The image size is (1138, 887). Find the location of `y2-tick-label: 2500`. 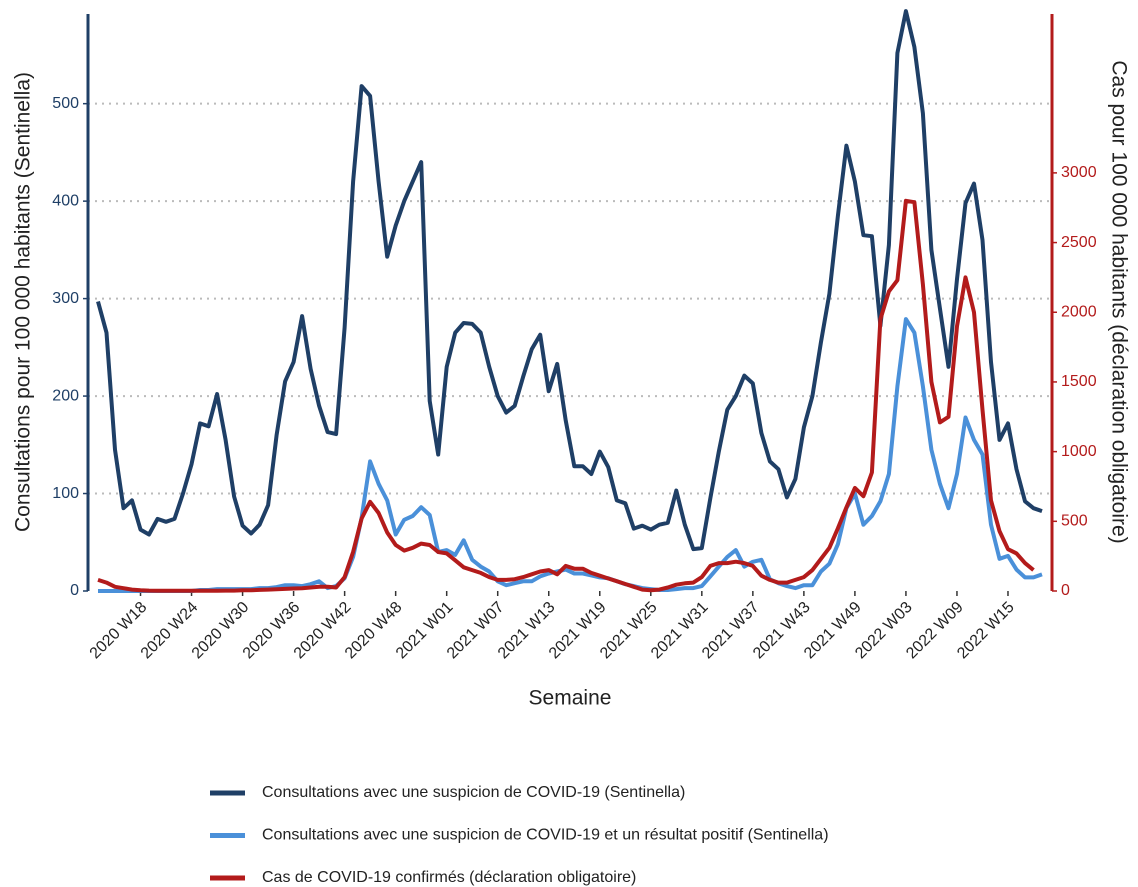

y2-tick-label: 2500 is located at coordinates (1079, 242).